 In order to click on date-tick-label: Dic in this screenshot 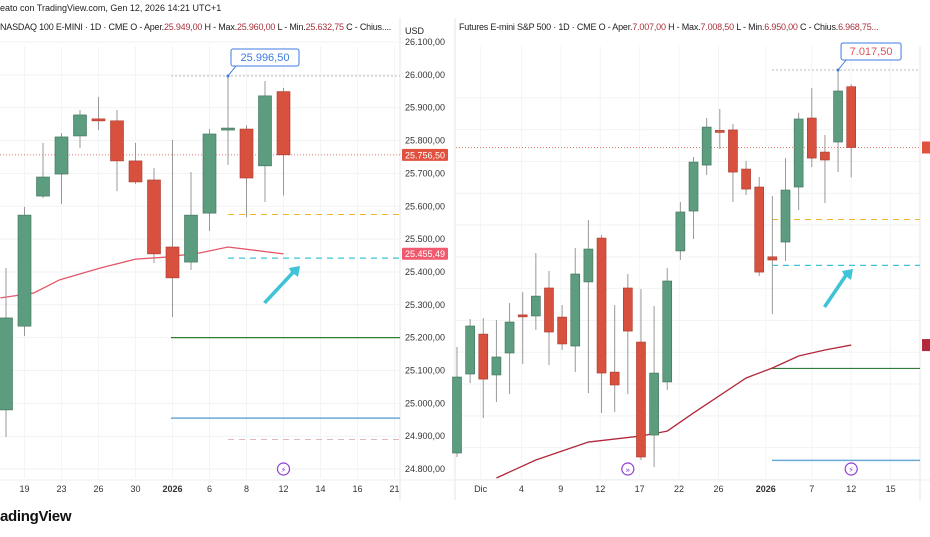, I will do `click(480, 489)`.